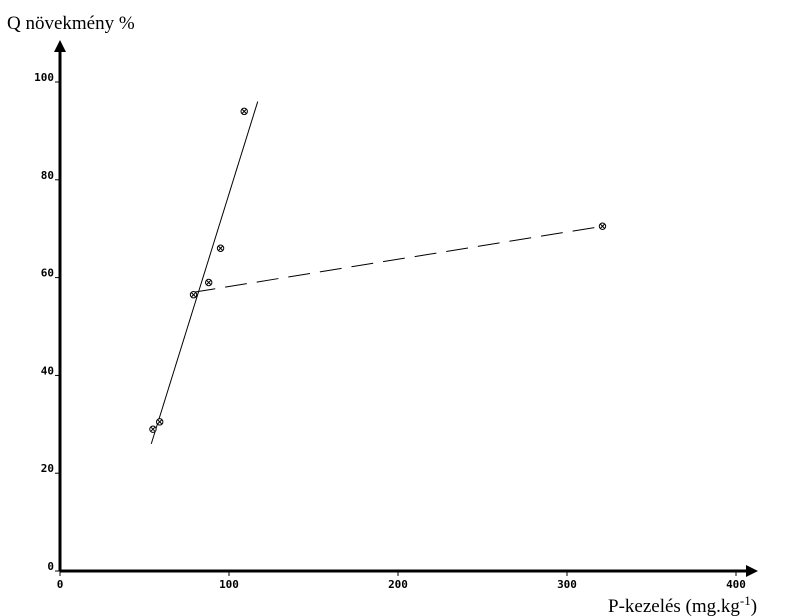 The image size is (801, 616). I want to click on y-axis-arrowhead, so click(60, 46).